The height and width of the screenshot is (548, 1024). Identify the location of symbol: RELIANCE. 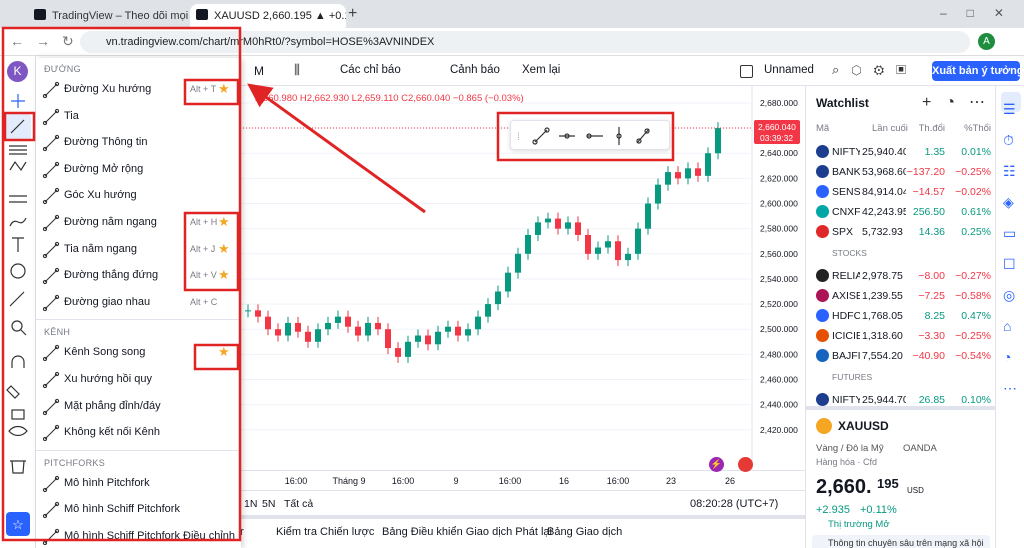
(846, 276).